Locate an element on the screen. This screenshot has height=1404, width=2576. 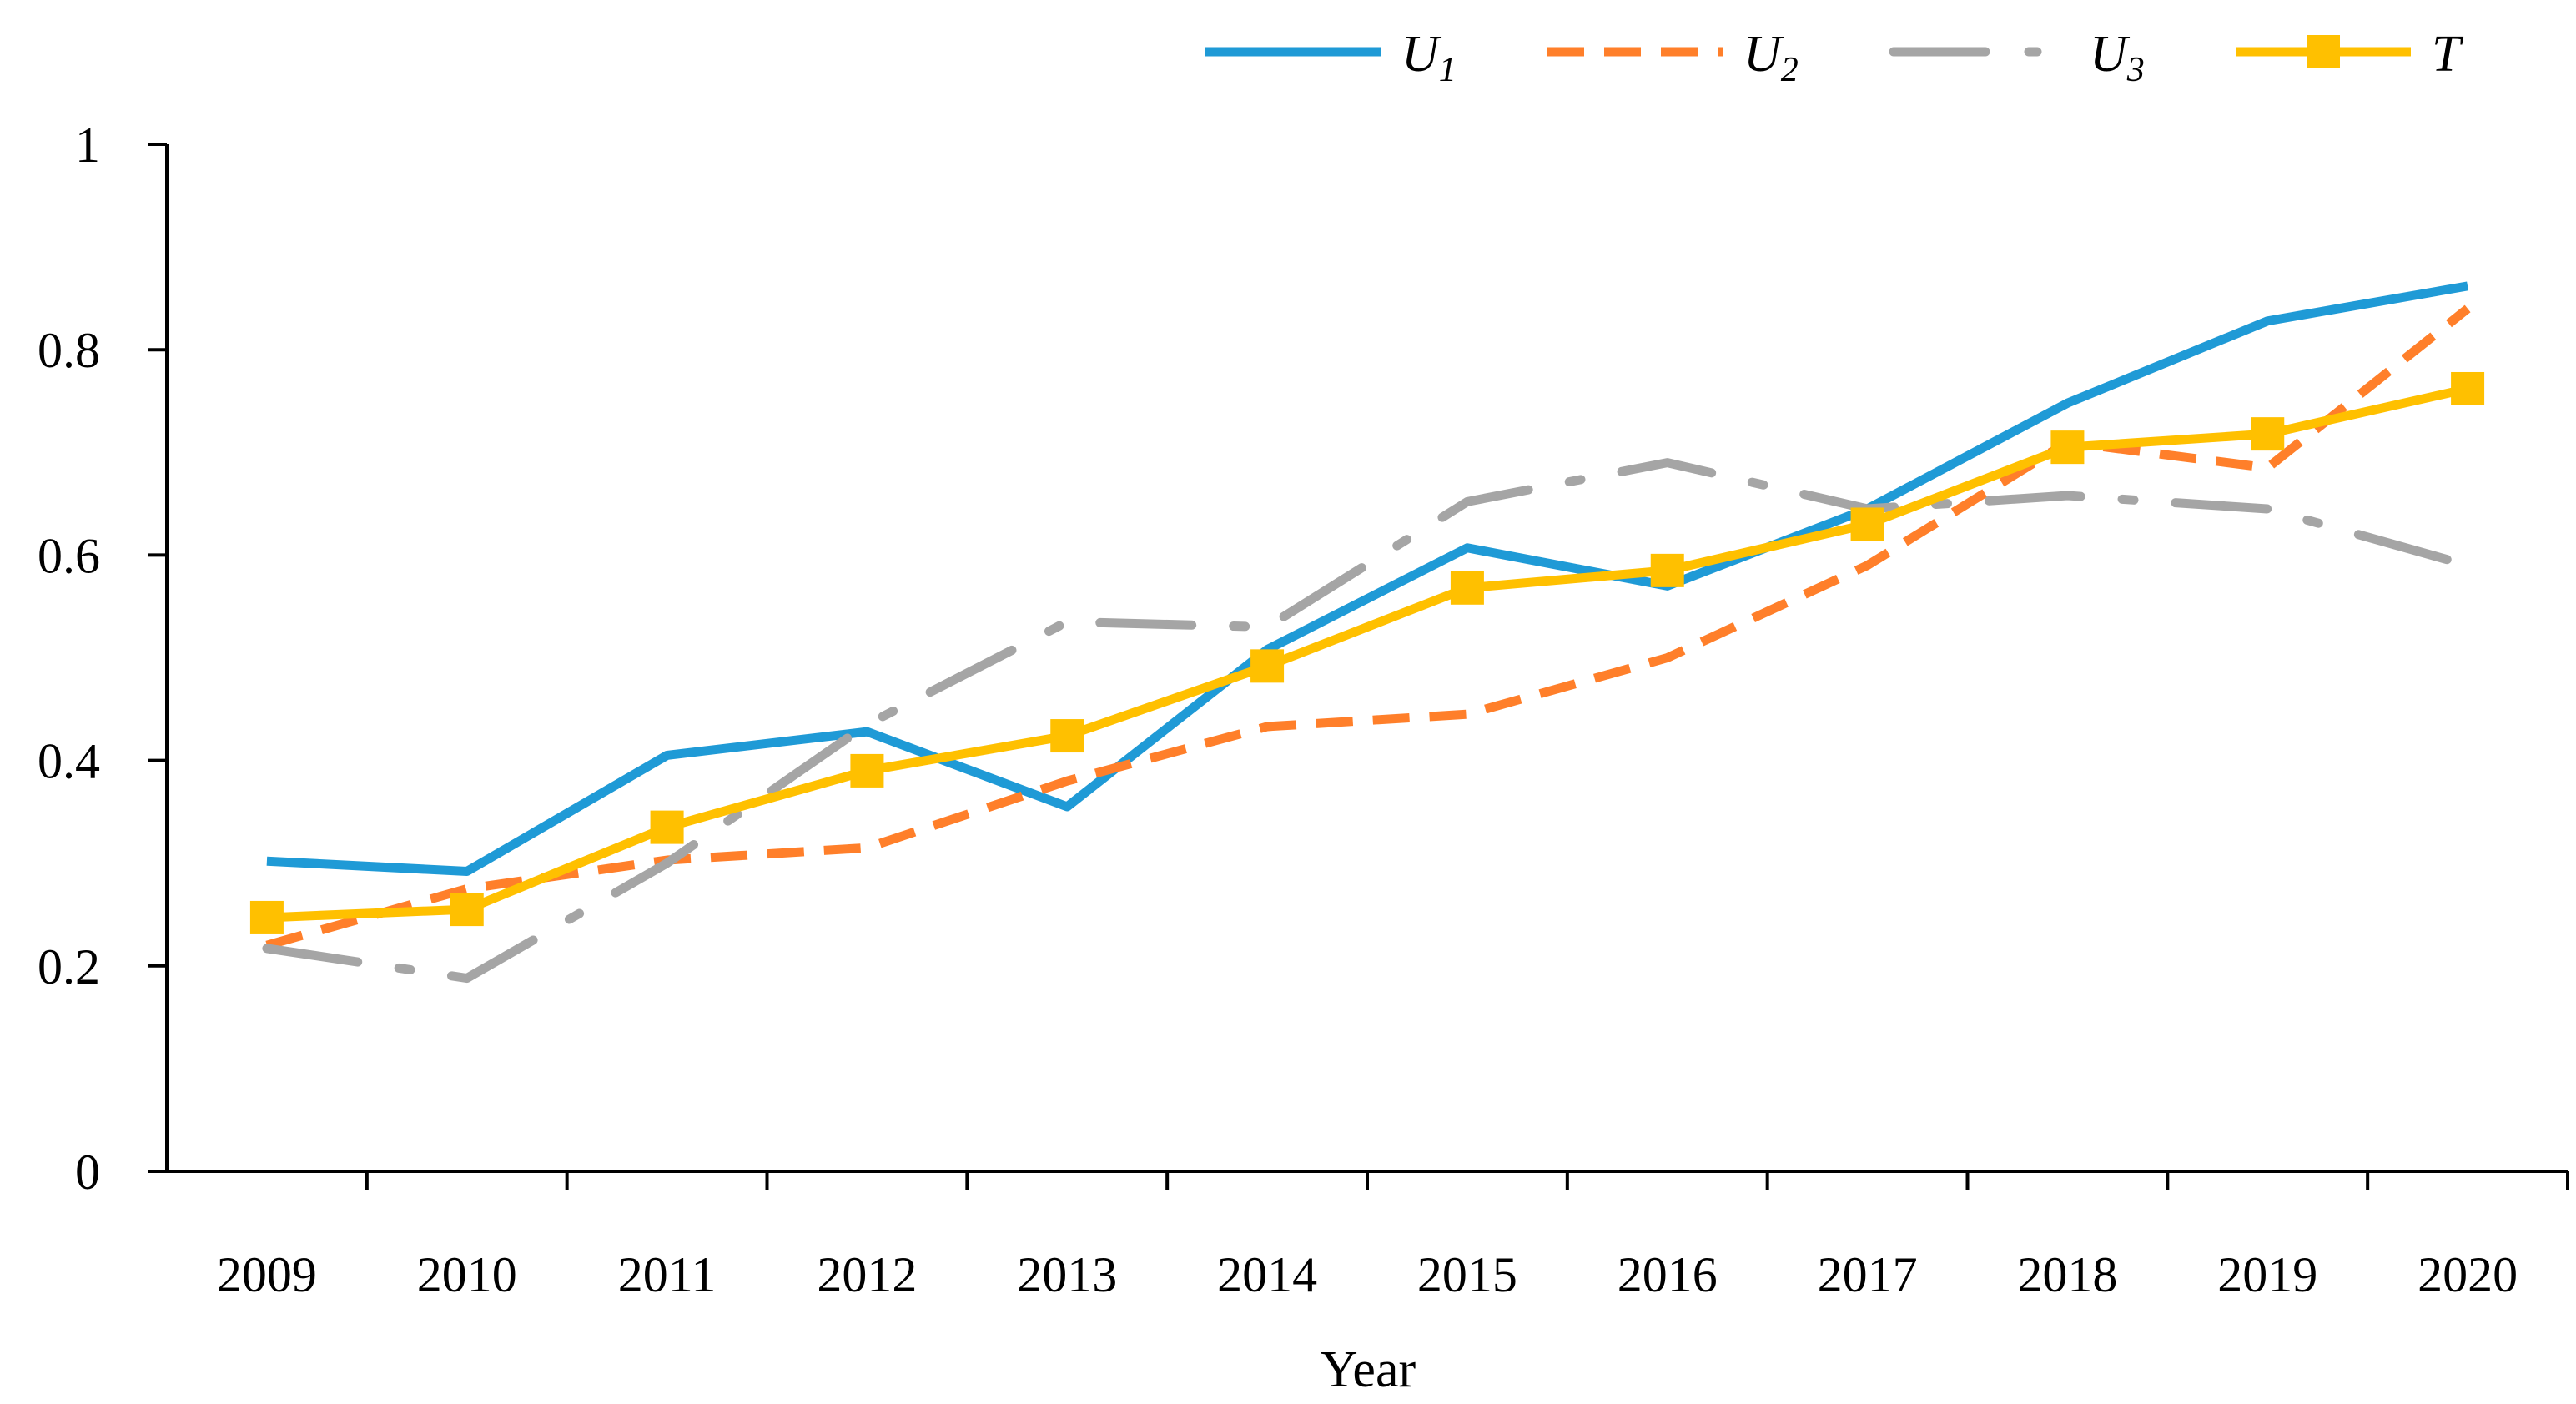
legend-label-U3: U3 is located at coordinates (2117, 57).